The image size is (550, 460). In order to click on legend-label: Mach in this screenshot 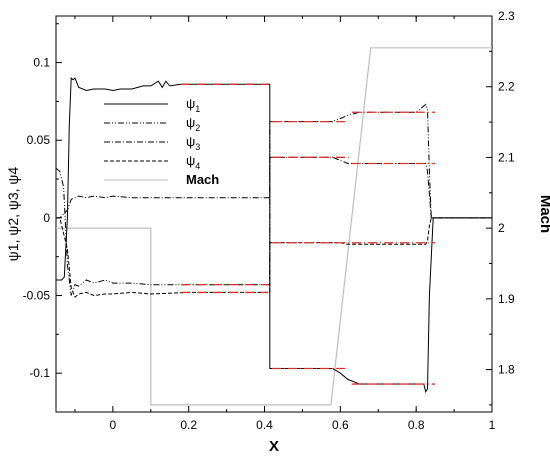, I will do `click(202, 179)`.